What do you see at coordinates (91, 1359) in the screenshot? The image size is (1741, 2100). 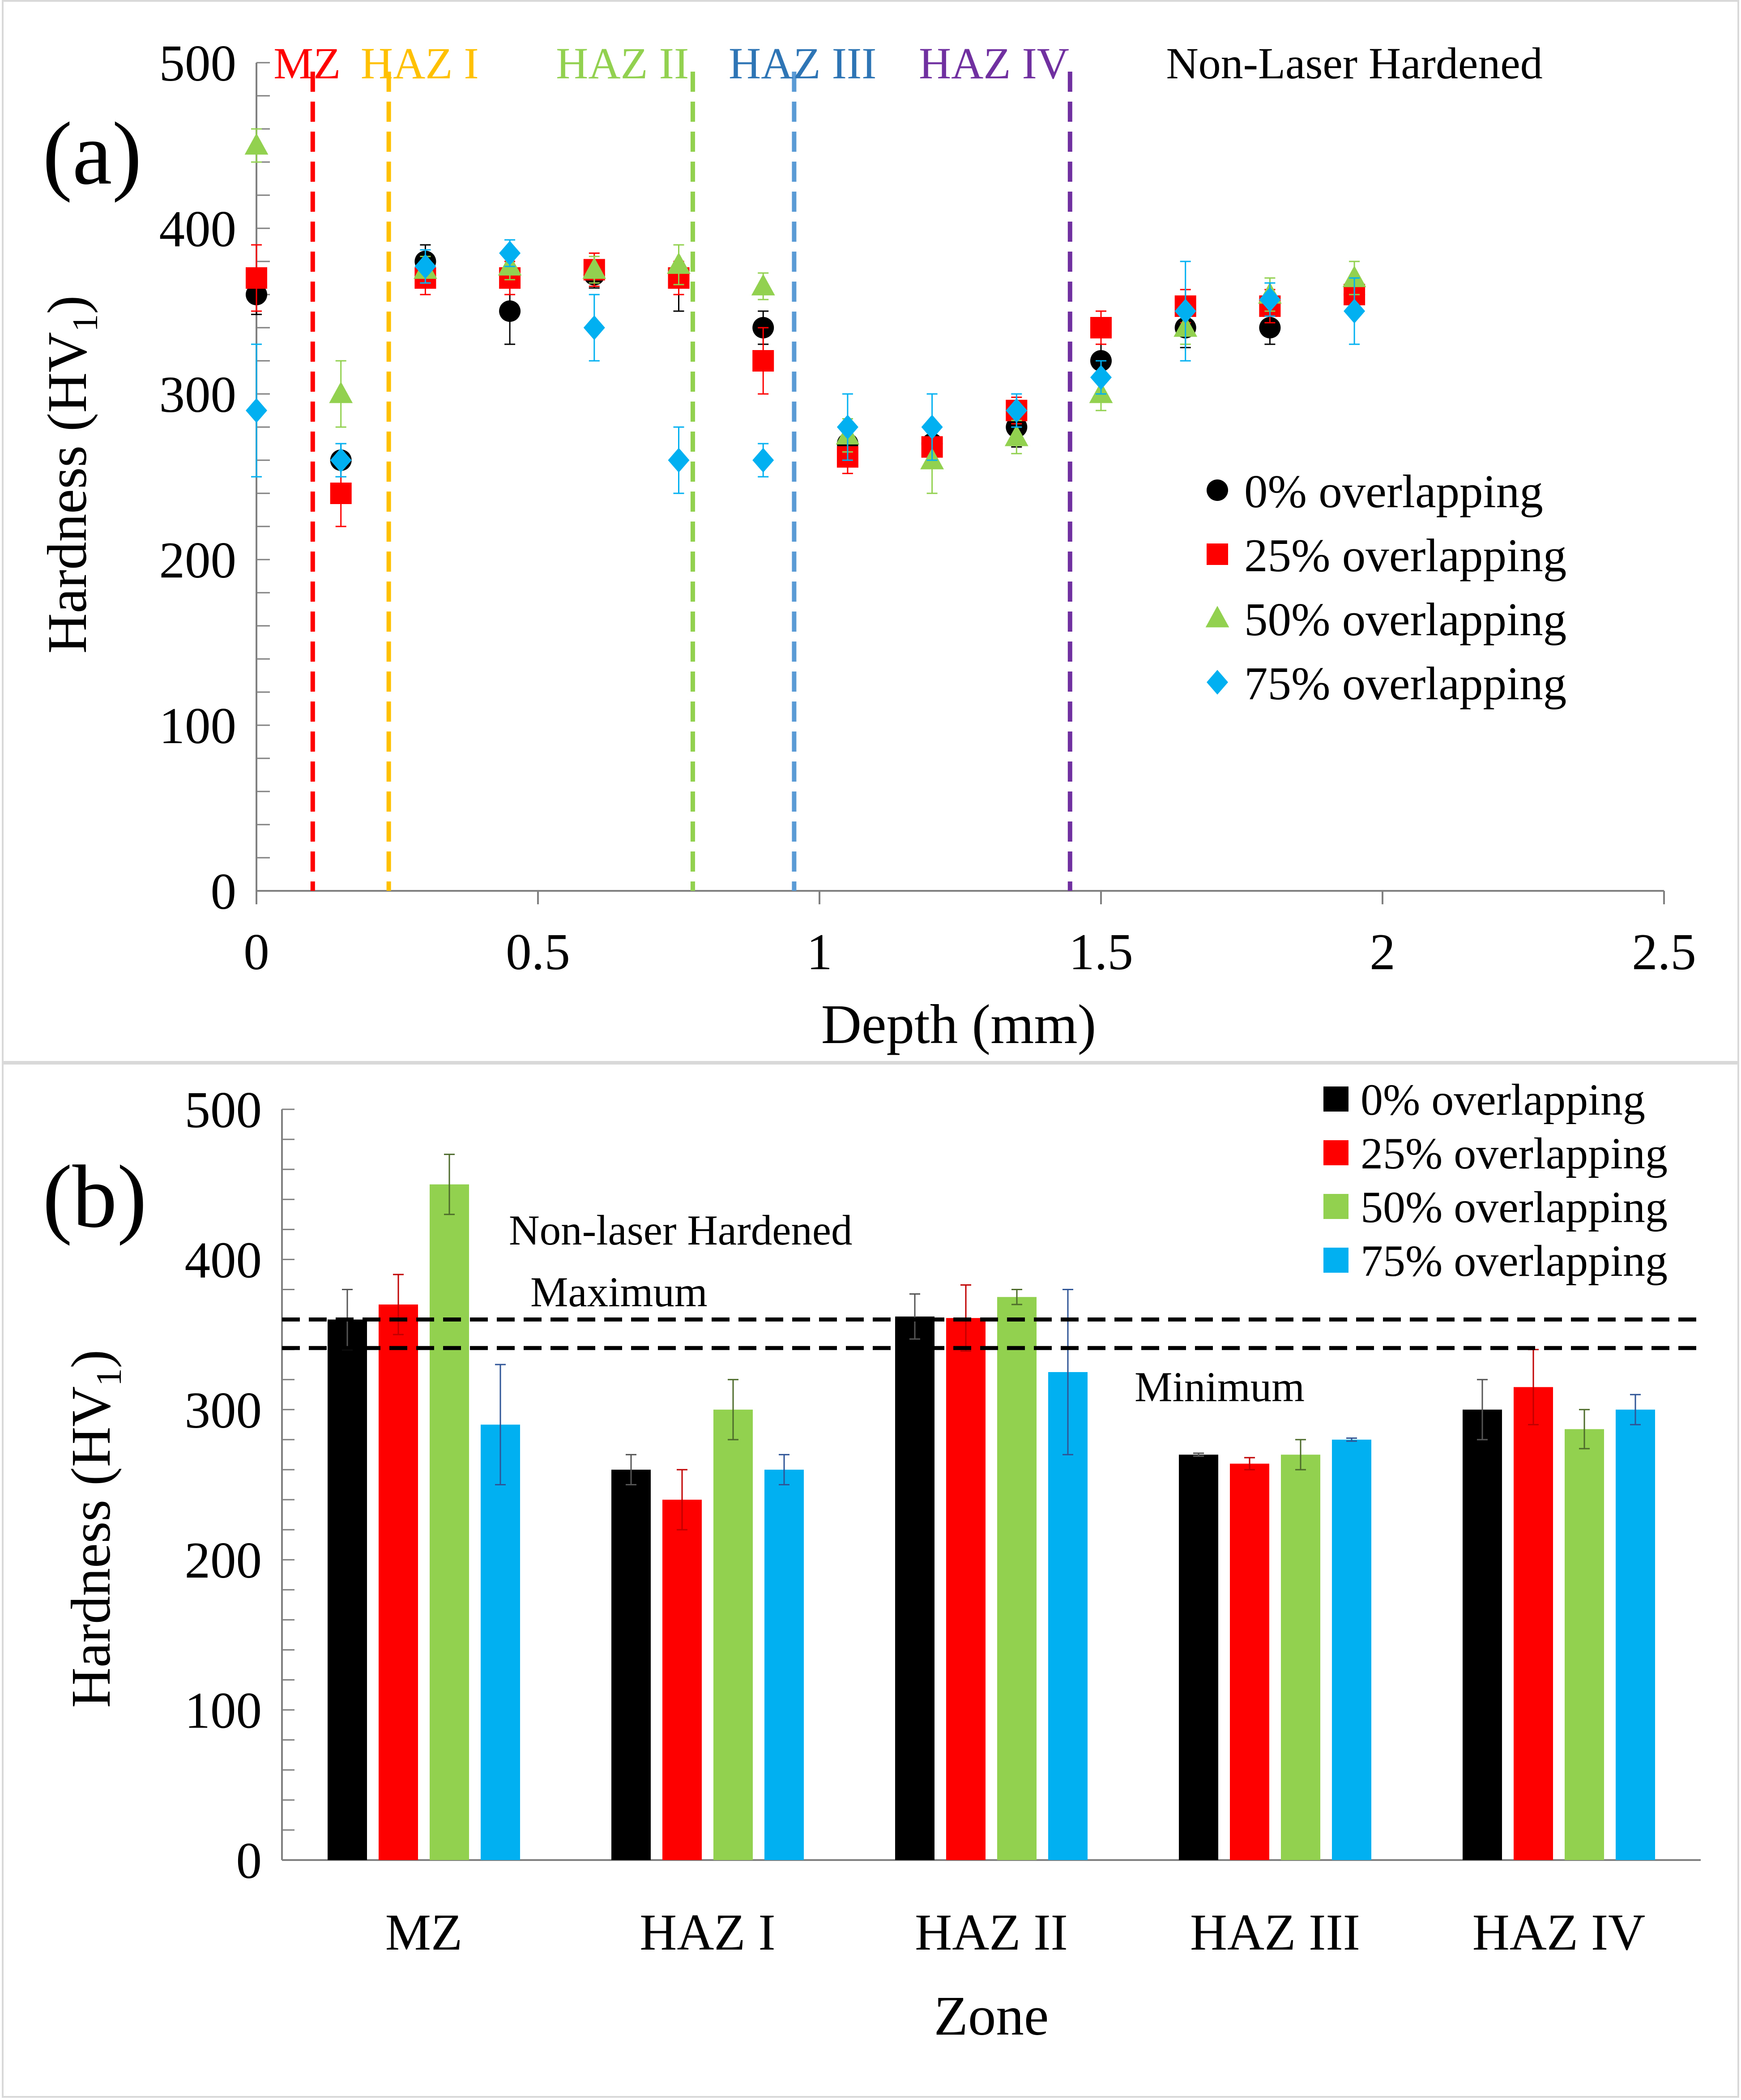 I see `panel-b-y-axis-title-close: )` at bounding box center [91, 1359].